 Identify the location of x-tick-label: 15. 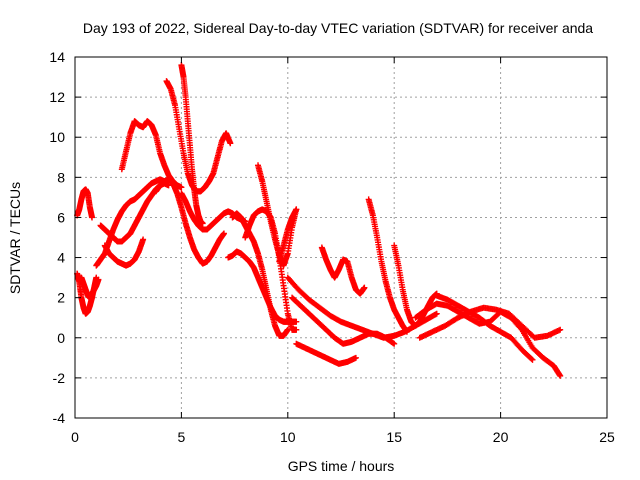
(394, 437).